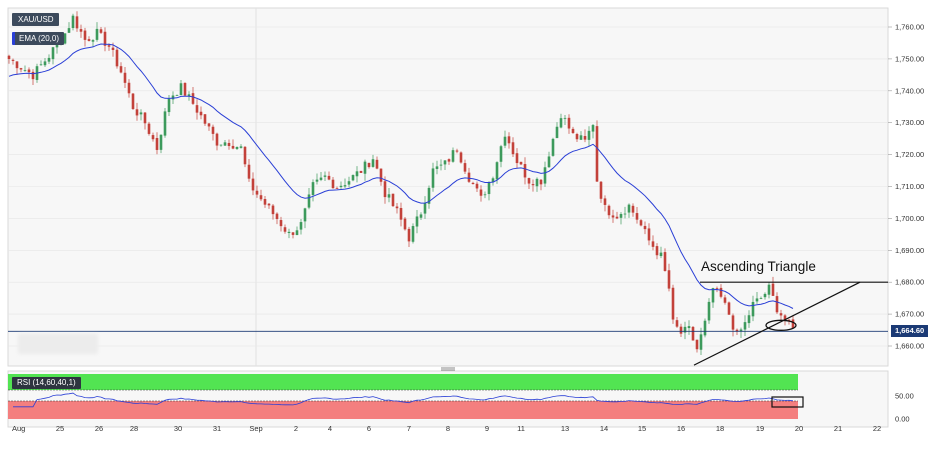 This screenshot has width=936, height=460. I want to click on rsi-tick-label: 0.00, so click(902, 419).